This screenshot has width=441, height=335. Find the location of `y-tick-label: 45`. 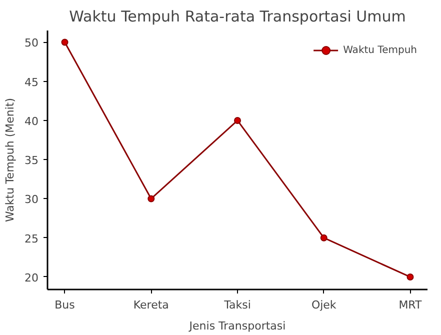

y-tick-label: 45 is located at coordinates (31, 82).